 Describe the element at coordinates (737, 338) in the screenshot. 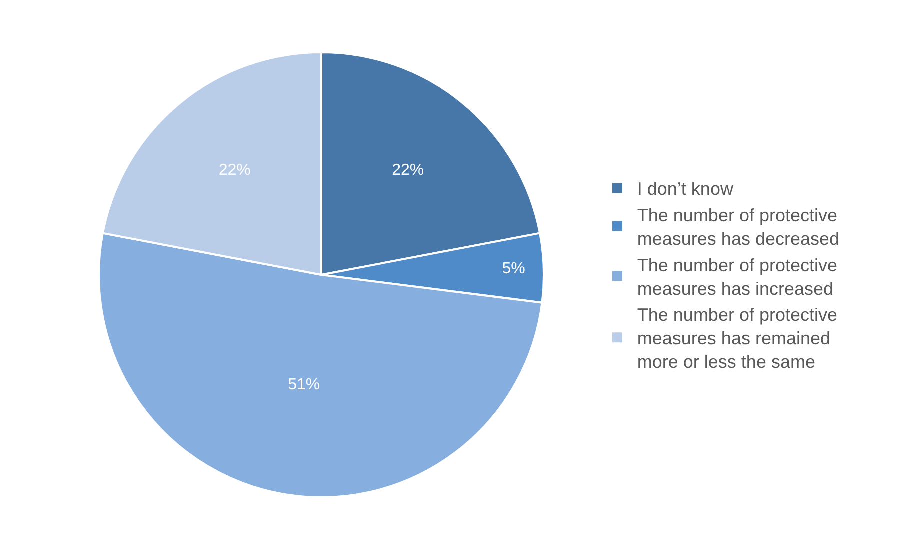

I see `legend-label: The number of protective measures has remained more or less the same` at that location.